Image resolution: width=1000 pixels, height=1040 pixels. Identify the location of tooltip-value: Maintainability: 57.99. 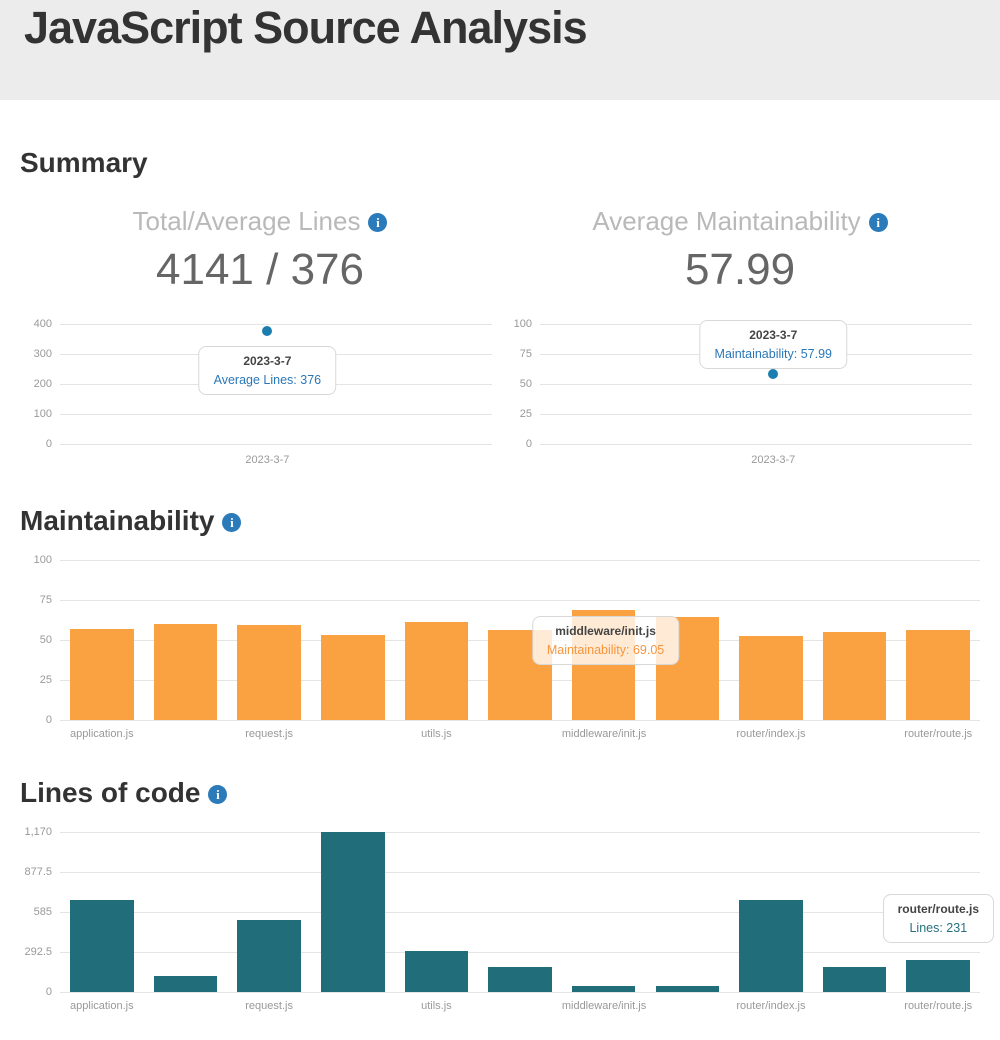
(773, 354).